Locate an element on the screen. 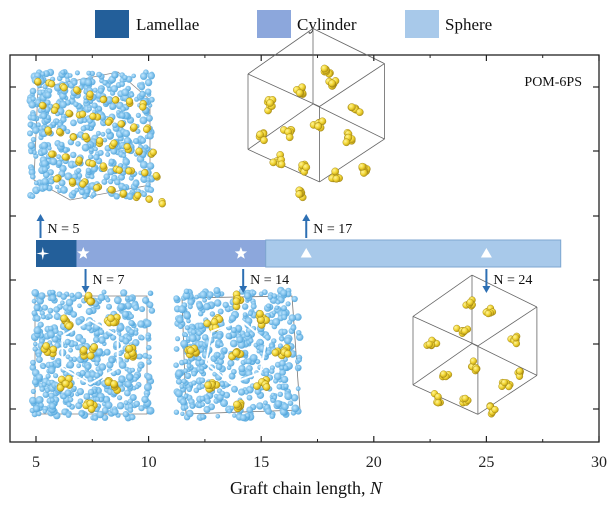 The image size is (613, 509). annotation-arrowhead-n14 is located at coordinates (243, 289).